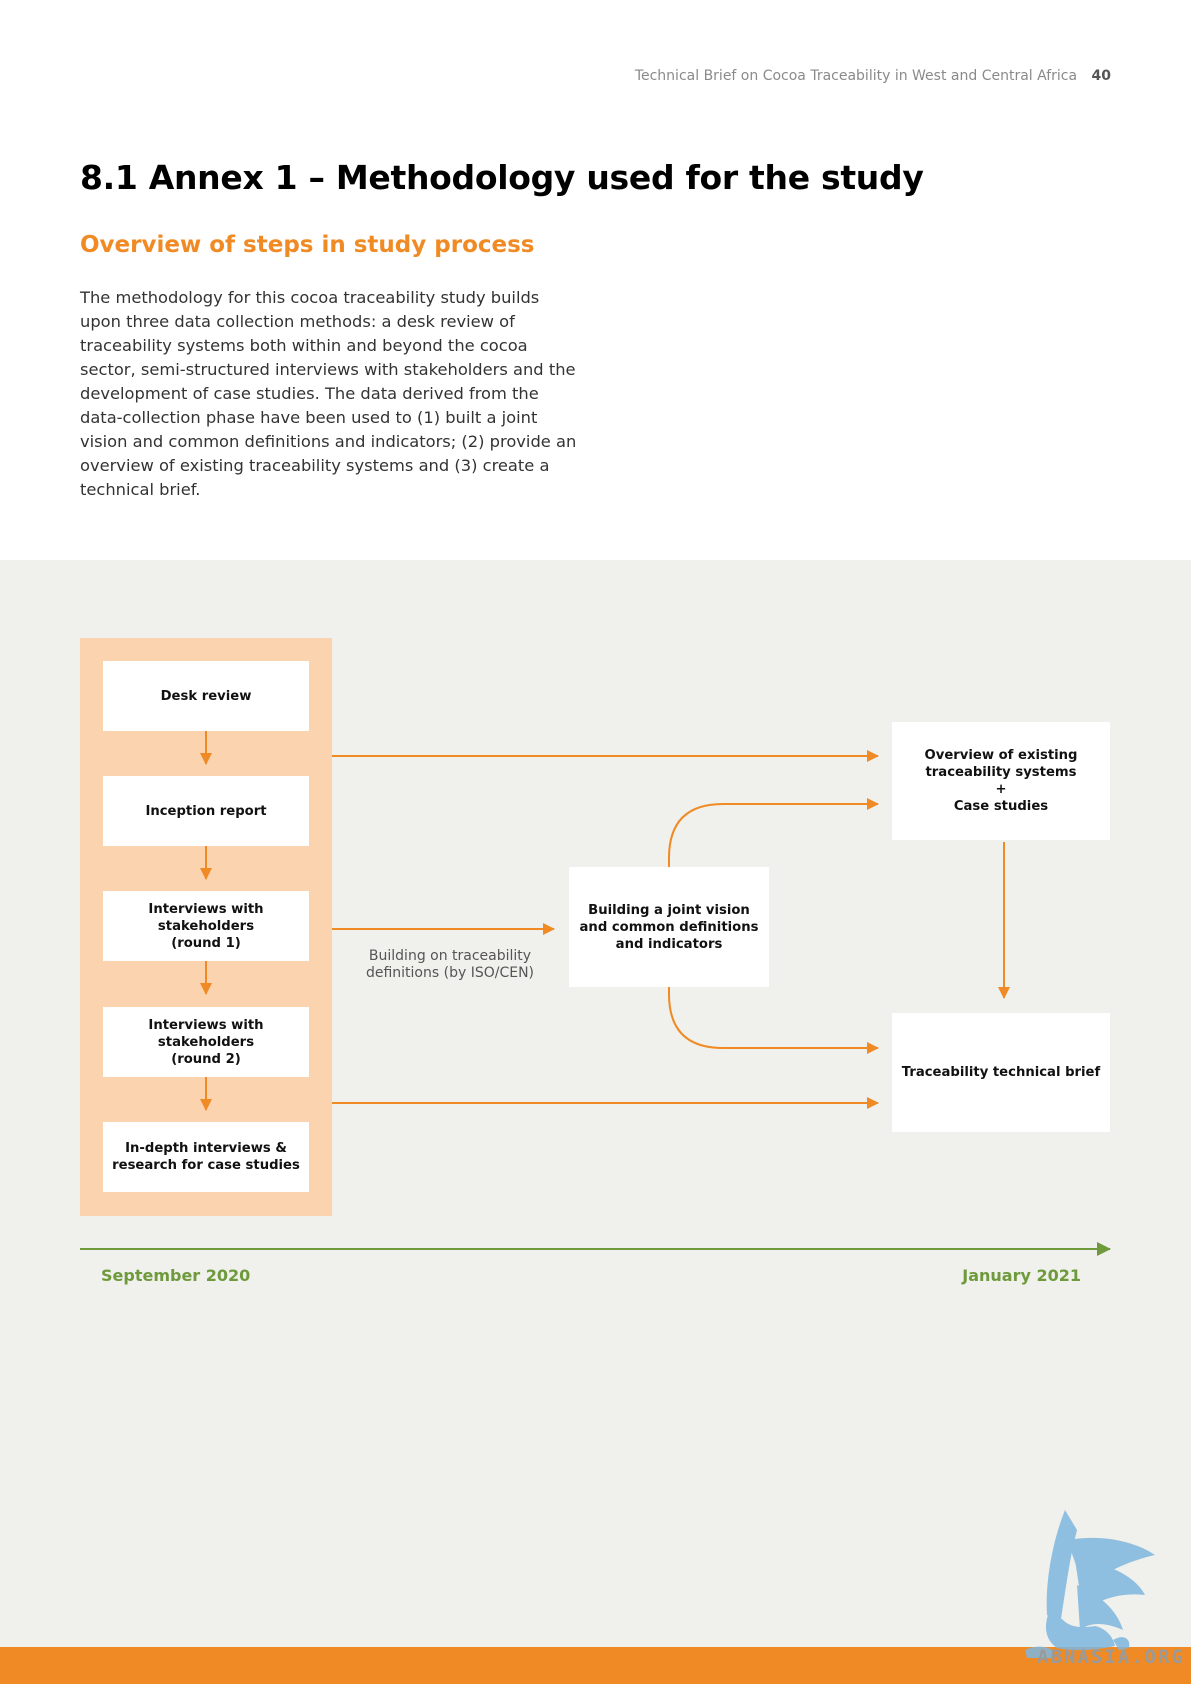  What do you see at coordinates (773, 832) in the screenshot?
I see `arrow-joint-vision-to-overview` at bounding box center [773, 832].